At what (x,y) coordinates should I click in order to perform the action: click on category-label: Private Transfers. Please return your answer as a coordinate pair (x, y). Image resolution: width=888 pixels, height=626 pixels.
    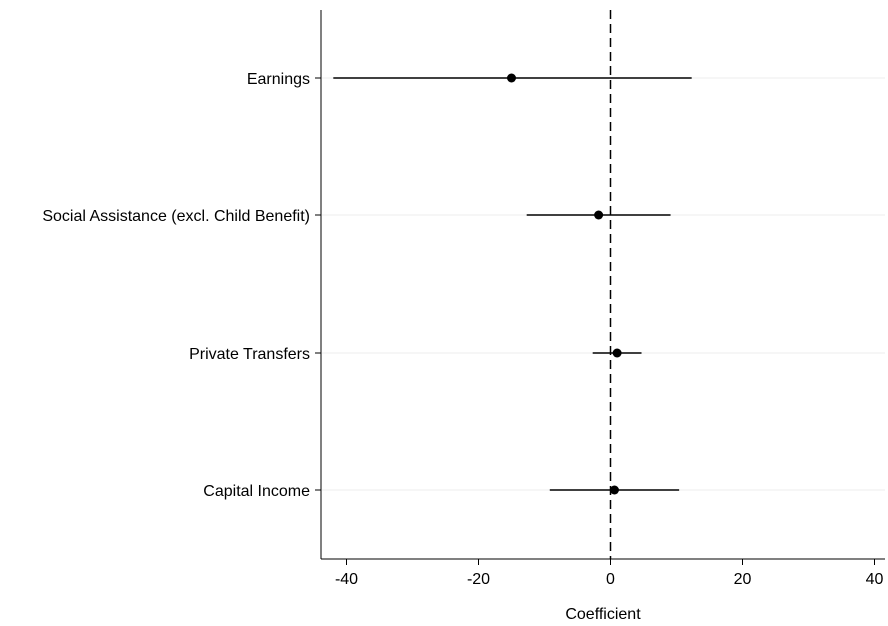
    Looking at the image, I should click on (249, 354).